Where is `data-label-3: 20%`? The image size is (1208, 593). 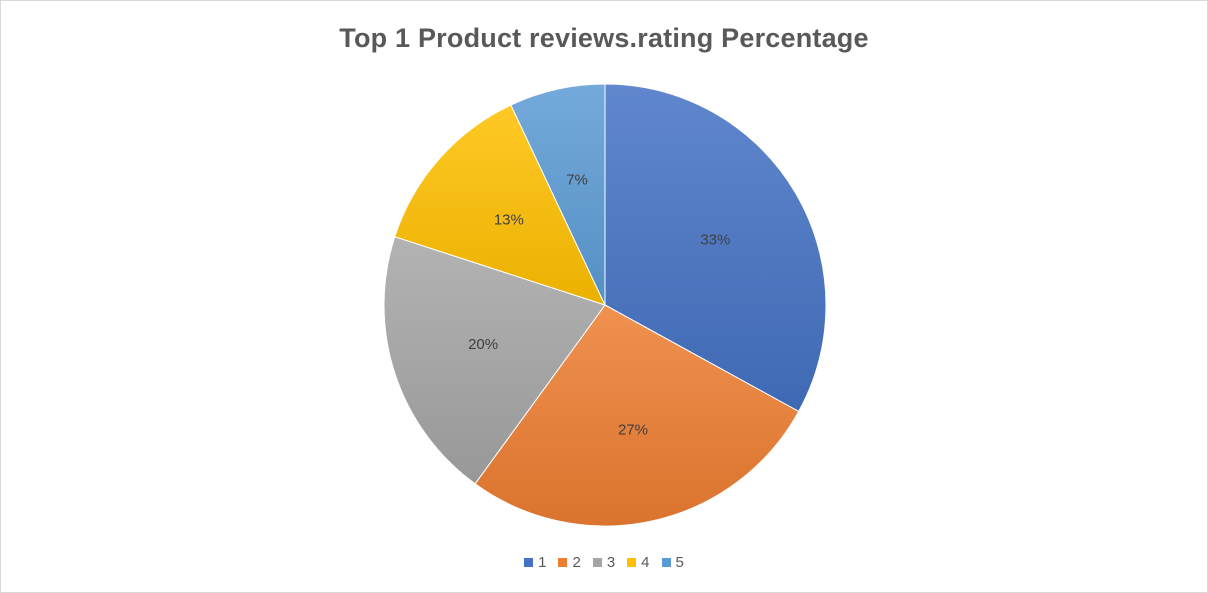 data-label-3: 20% is located at coordinates (483, 344).